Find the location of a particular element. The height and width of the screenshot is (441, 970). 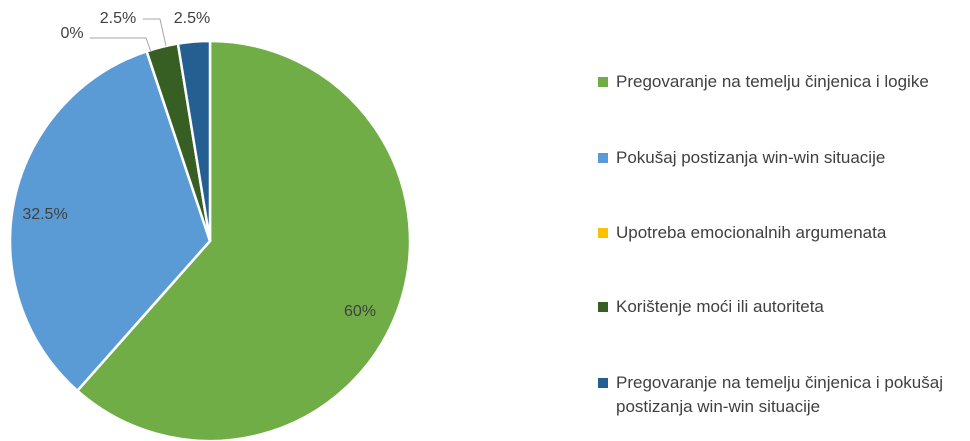

legend-item: Korištenje moći ili autoriteta is located at coordinates (773, 307).